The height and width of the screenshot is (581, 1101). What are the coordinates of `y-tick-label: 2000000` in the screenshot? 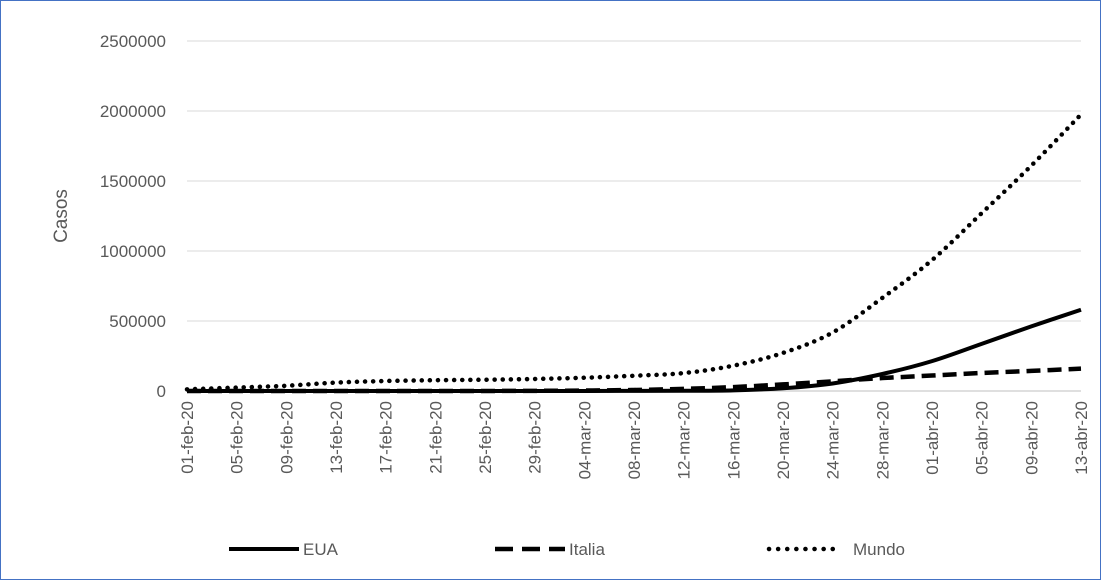 It's located at (133, 111).